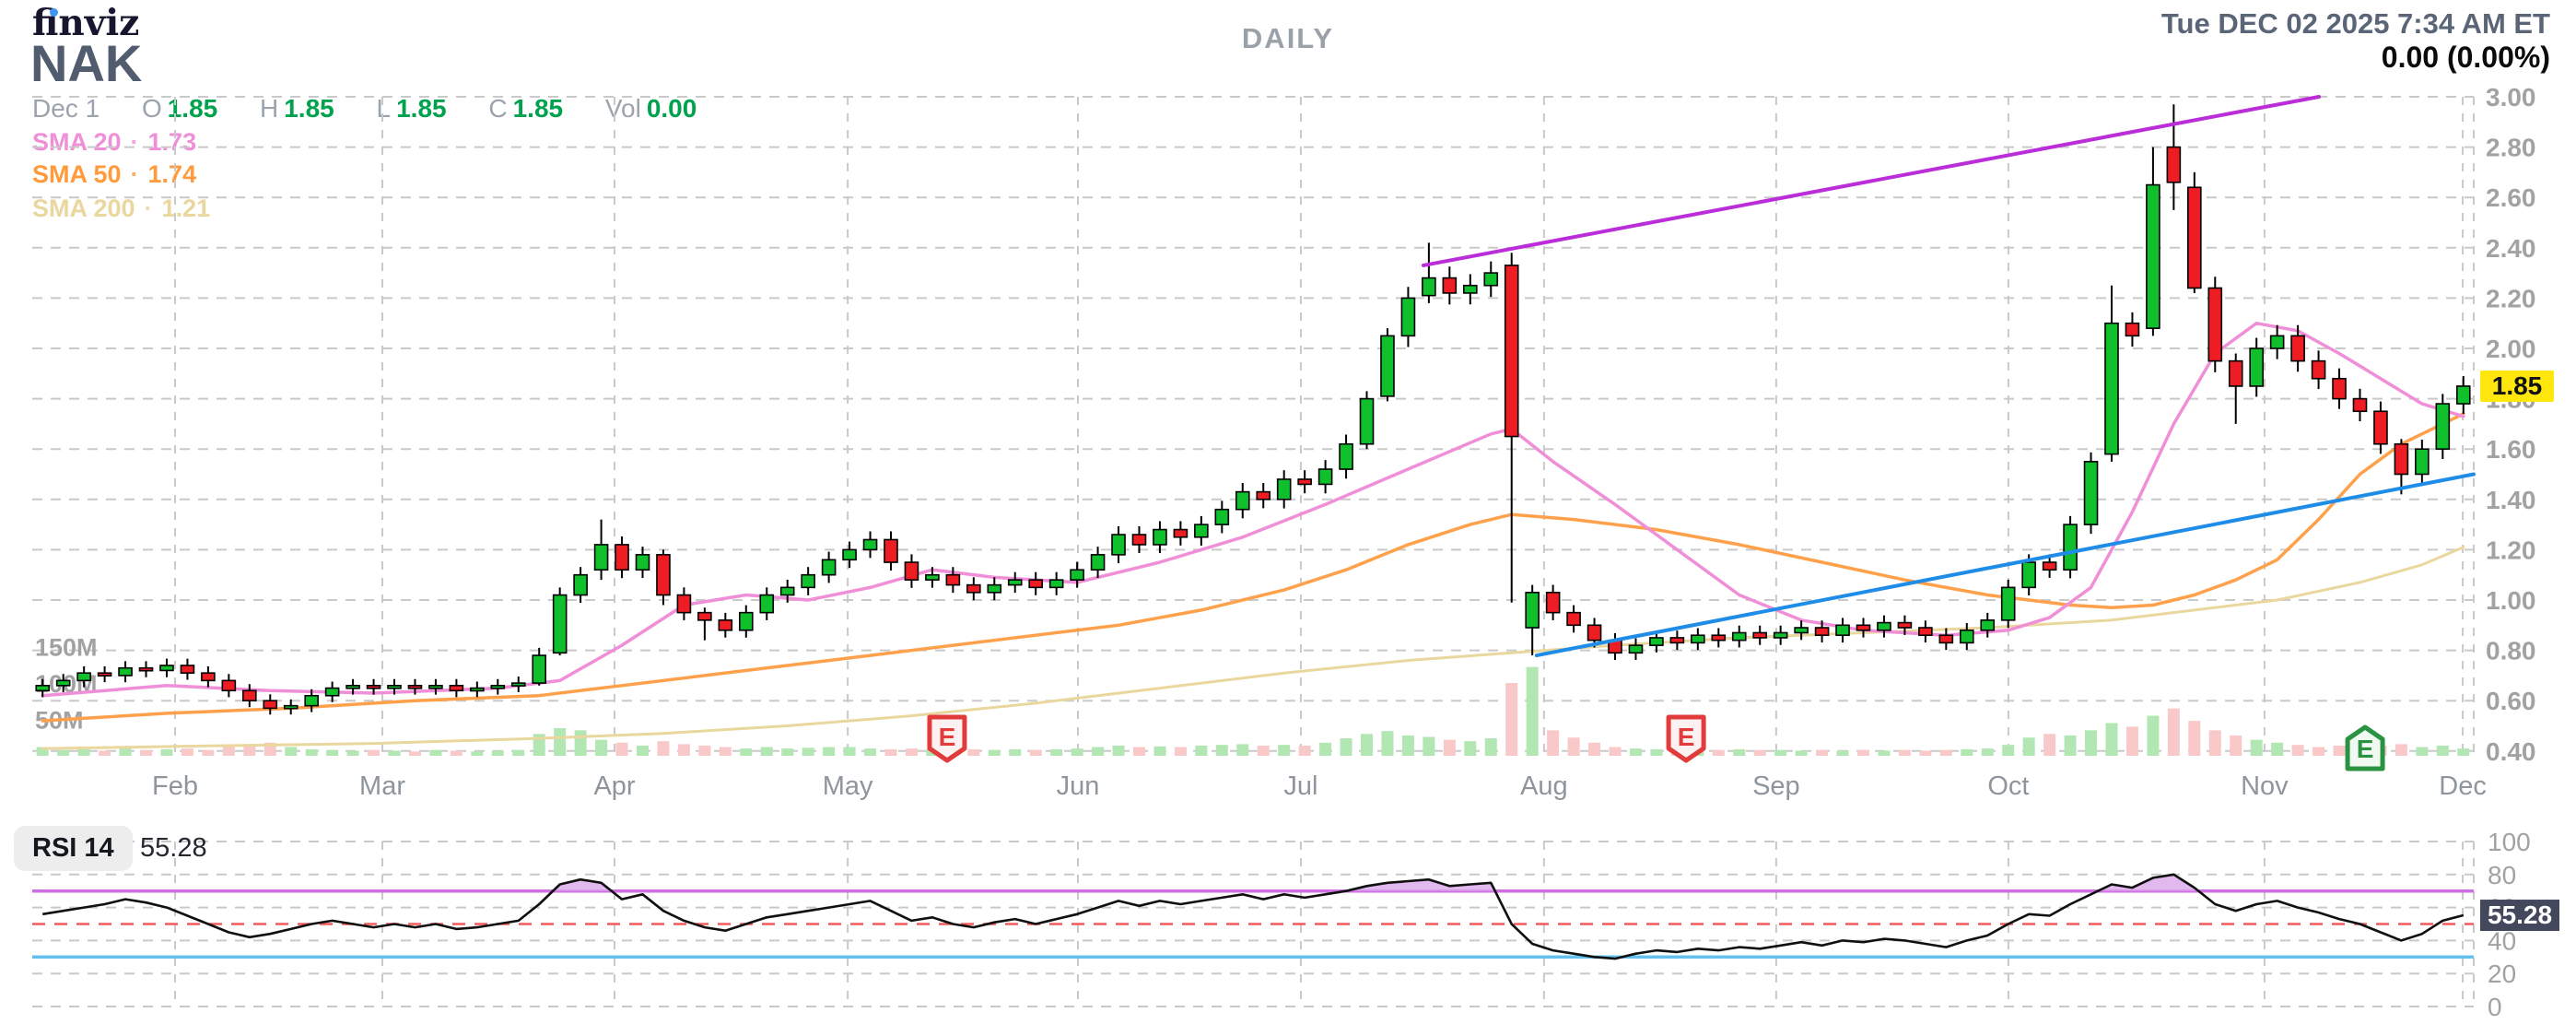 The width and height of the screenshot is (2576, 1036). Describe the element at coordinates (614, 786) in the screenshot. I see `month-tick-label: Apr` at that location.